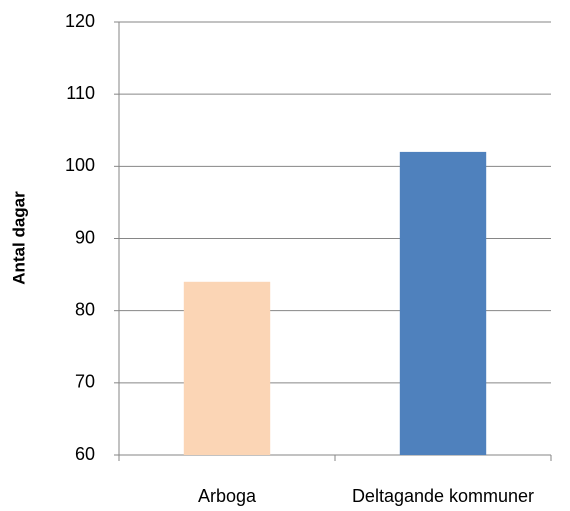 The image size is (570, 511). I want to click on x-tick-label: Arboga, so click(227, 496).